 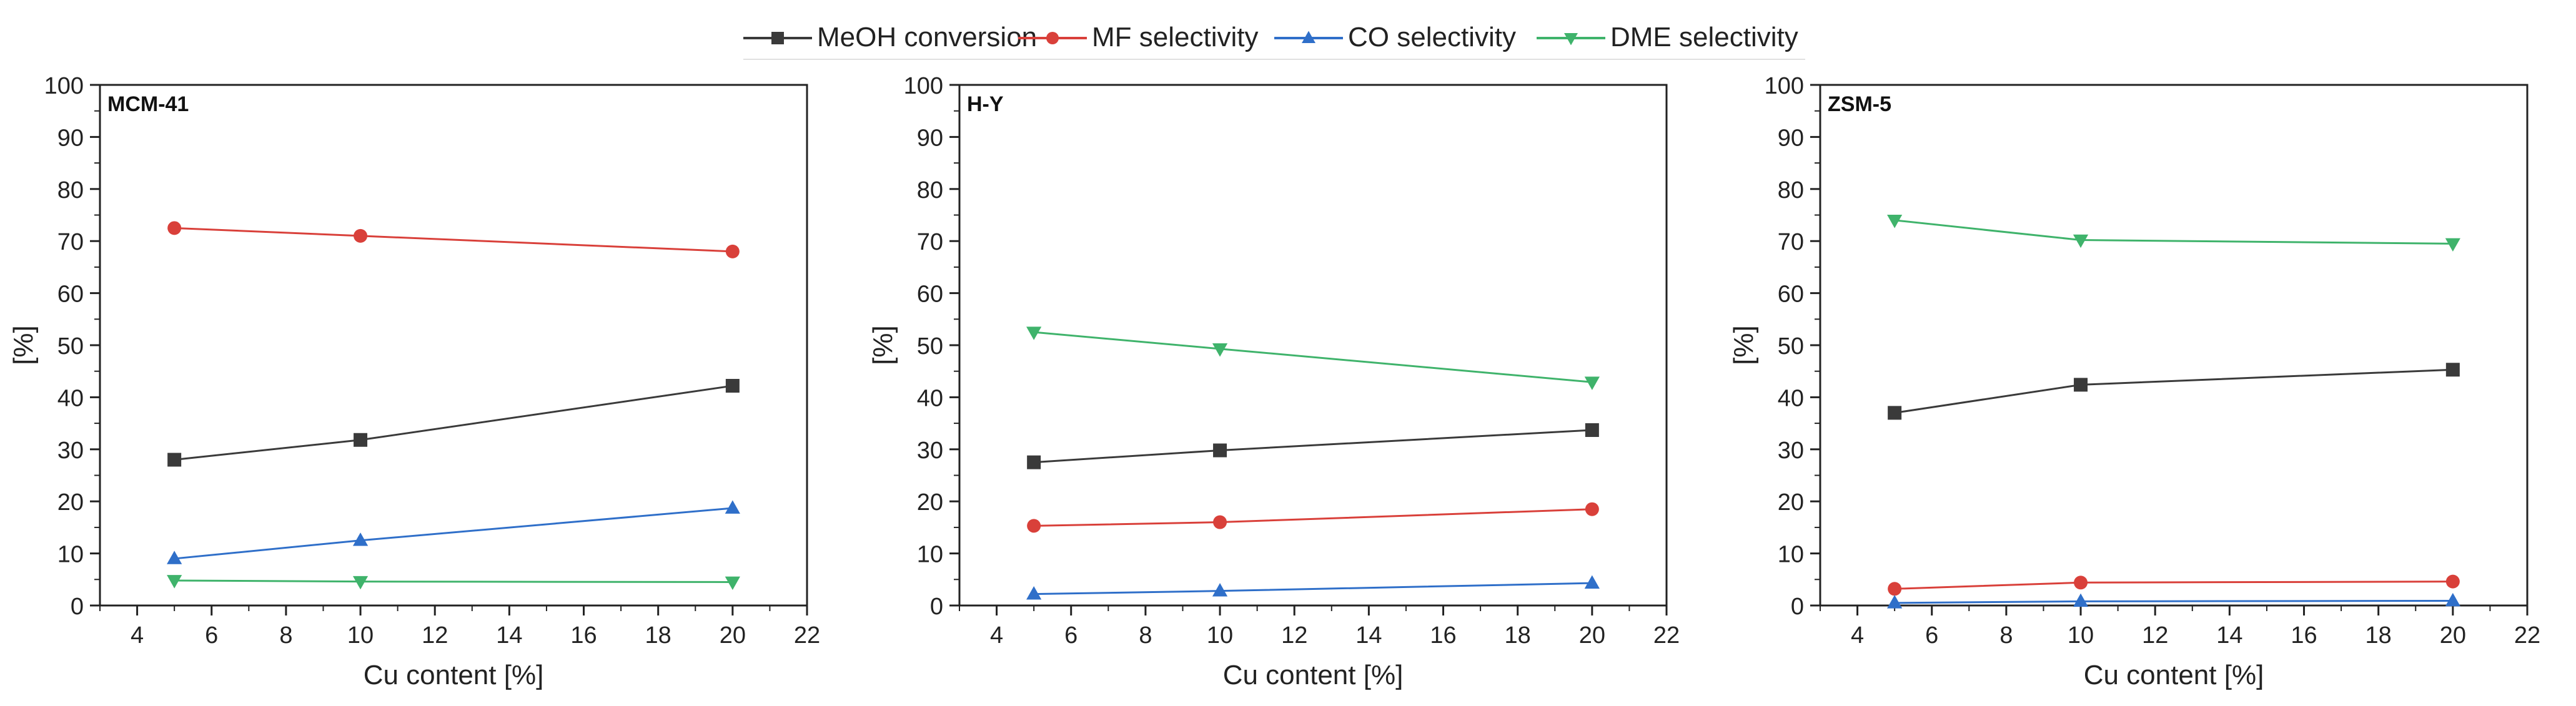 What do you see at coordinates (583, 635) in the screenshot?
I see `x-tick-label: 16` at bounding box center [583, 635].